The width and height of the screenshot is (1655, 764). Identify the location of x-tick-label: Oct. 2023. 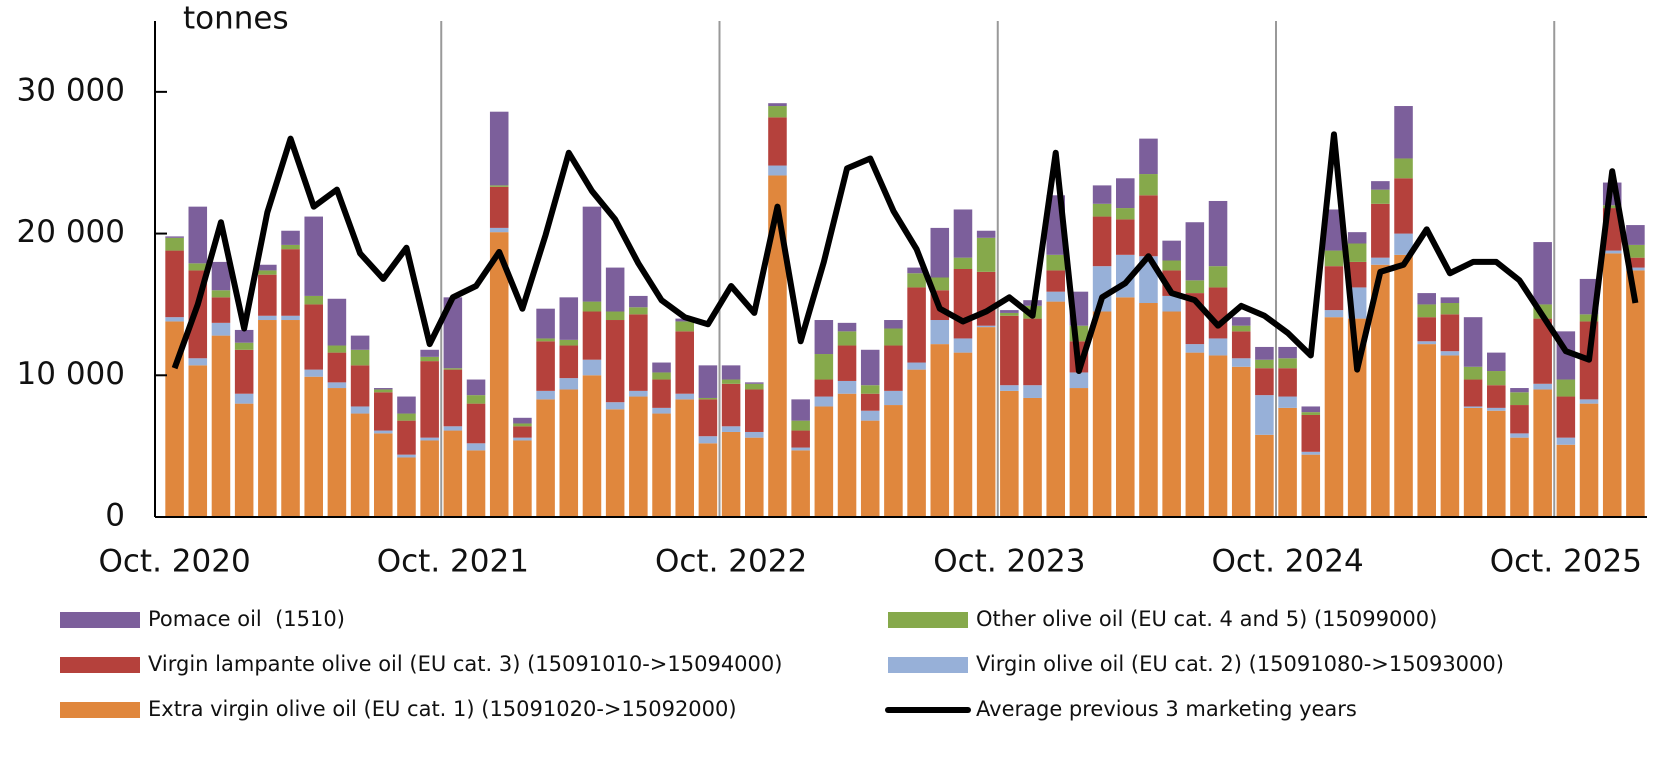
(1009, 562).